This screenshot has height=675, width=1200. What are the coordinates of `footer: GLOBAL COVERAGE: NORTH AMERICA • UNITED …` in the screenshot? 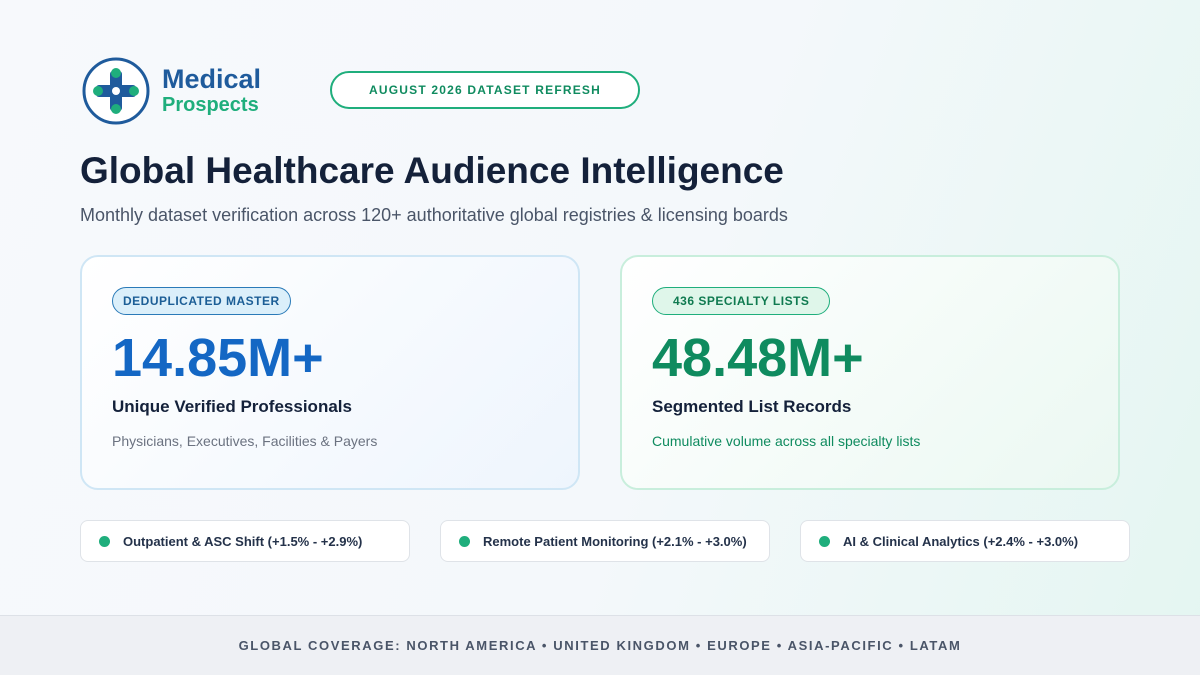 It's located at (600, 645).